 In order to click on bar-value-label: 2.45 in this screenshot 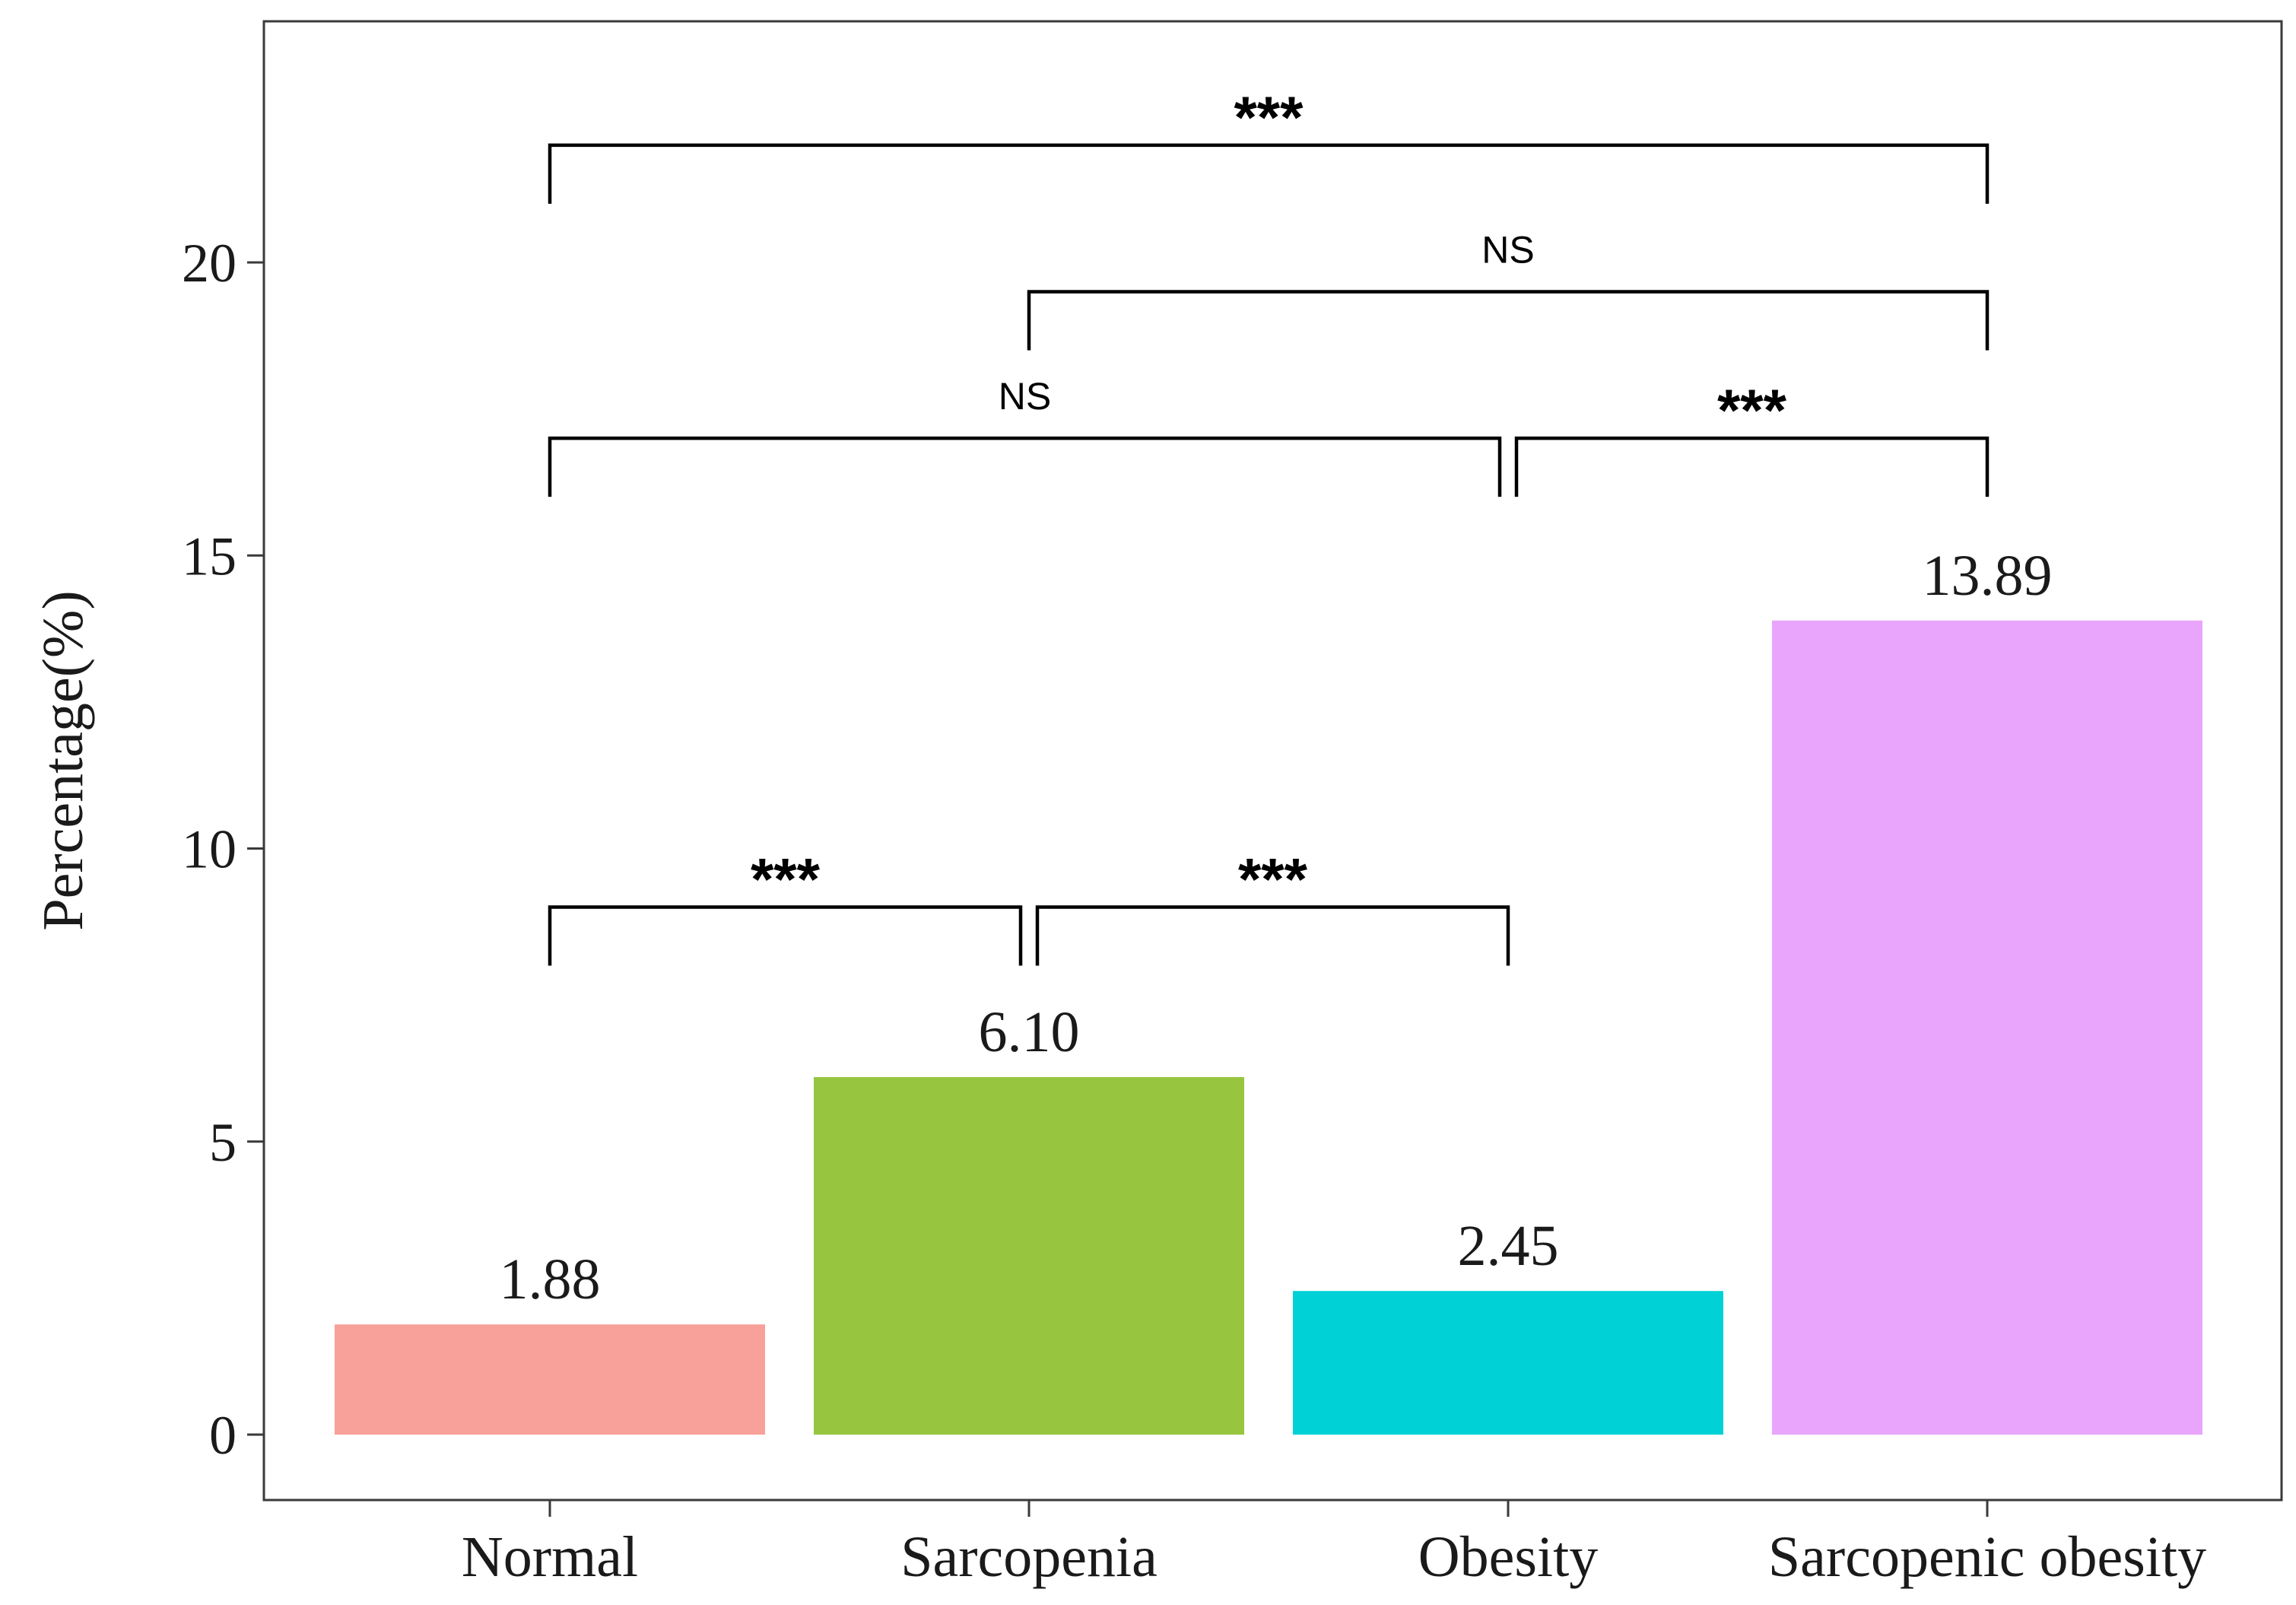, I will do `click(1509, 1246)`.